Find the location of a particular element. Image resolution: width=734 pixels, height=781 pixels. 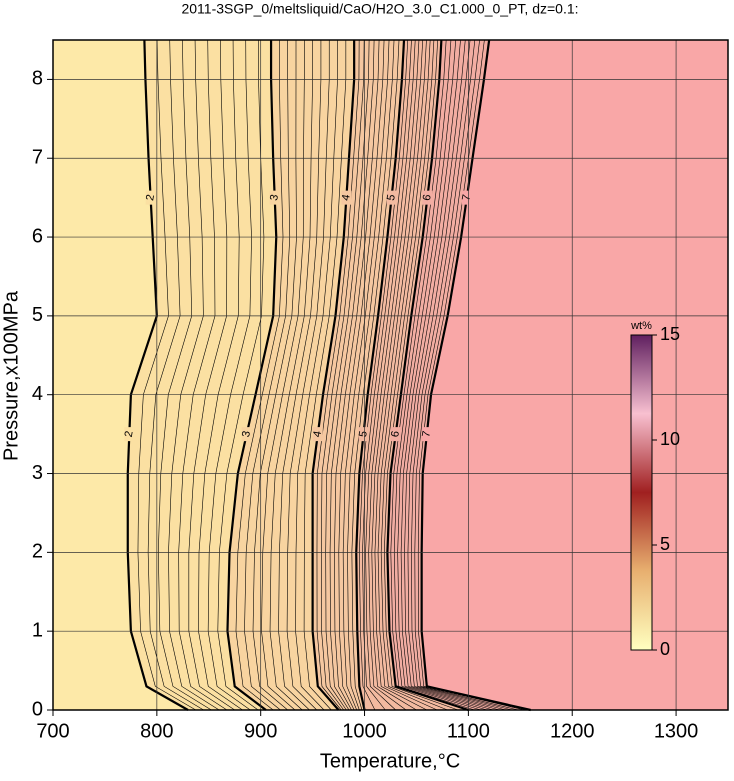

colorbar-tick-label: 15 is located at coordinates (670, 334).